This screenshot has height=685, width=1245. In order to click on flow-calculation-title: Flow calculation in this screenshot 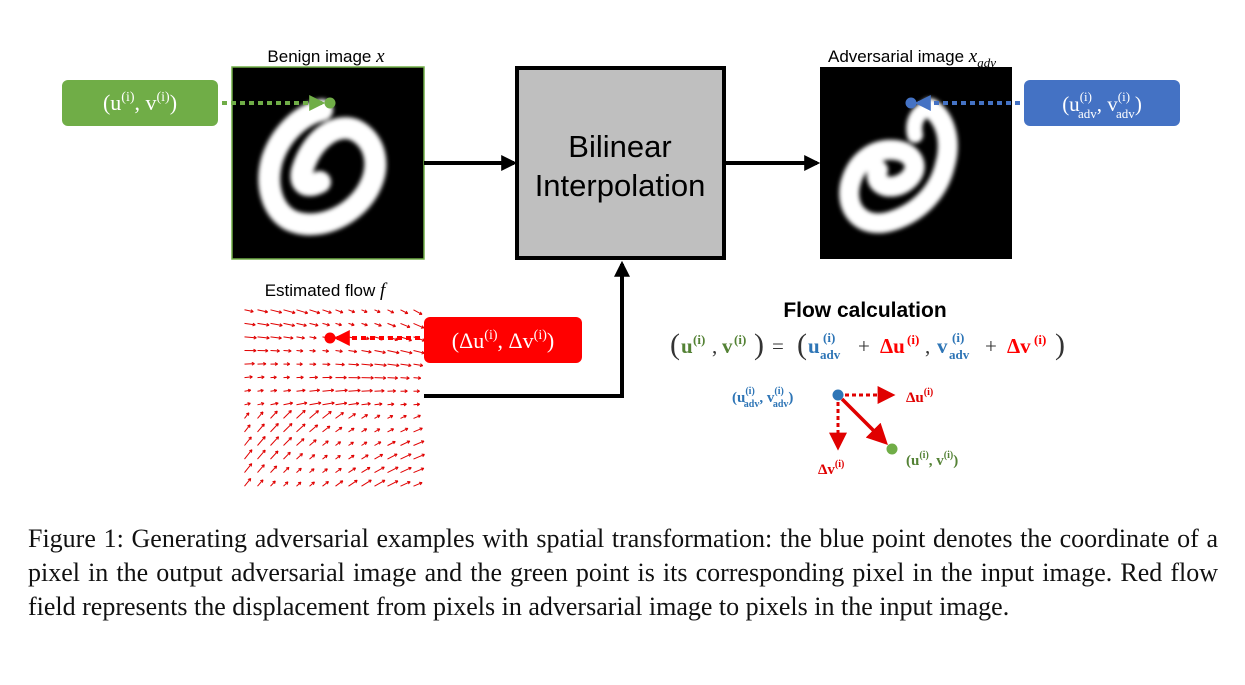, I will do `click(864, 310)`.